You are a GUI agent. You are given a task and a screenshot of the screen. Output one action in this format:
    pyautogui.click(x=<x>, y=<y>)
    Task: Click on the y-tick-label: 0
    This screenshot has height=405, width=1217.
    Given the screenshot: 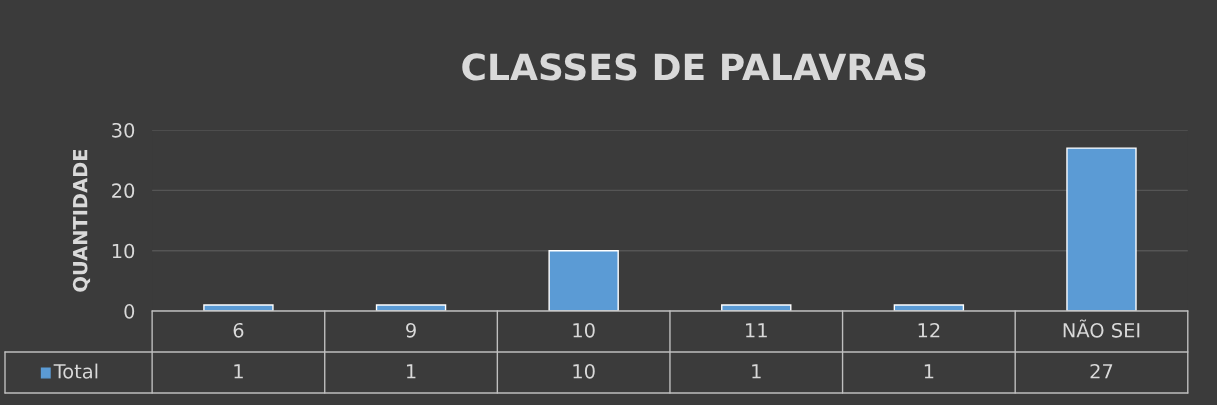 What is the action you would take?
    pyautogui.click(x=129, y=311)
    